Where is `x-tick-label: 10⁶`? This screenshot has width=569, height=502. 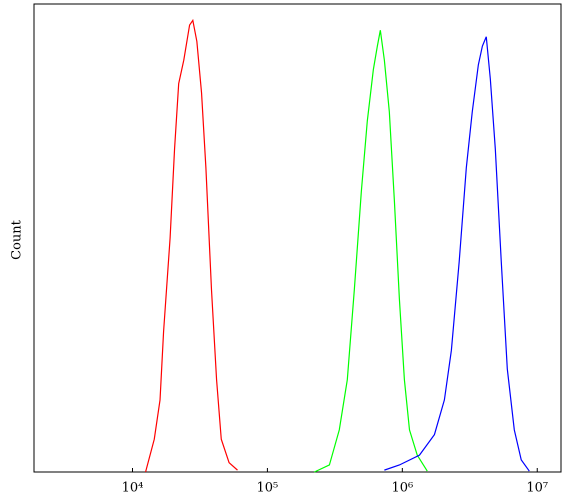 x-tick-label: 10⁶ is located at coordinates (402, 488).